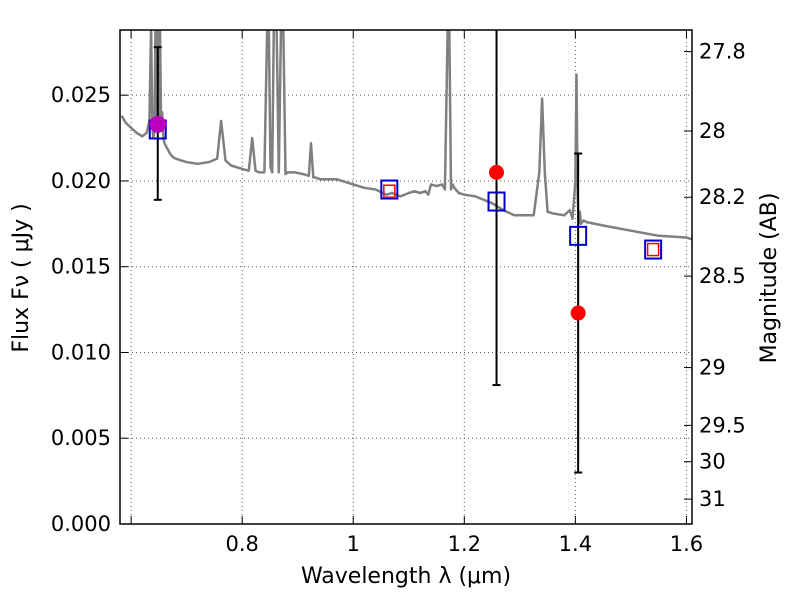  I want to click on x-tick-label: 1.6, so click(686, 544).